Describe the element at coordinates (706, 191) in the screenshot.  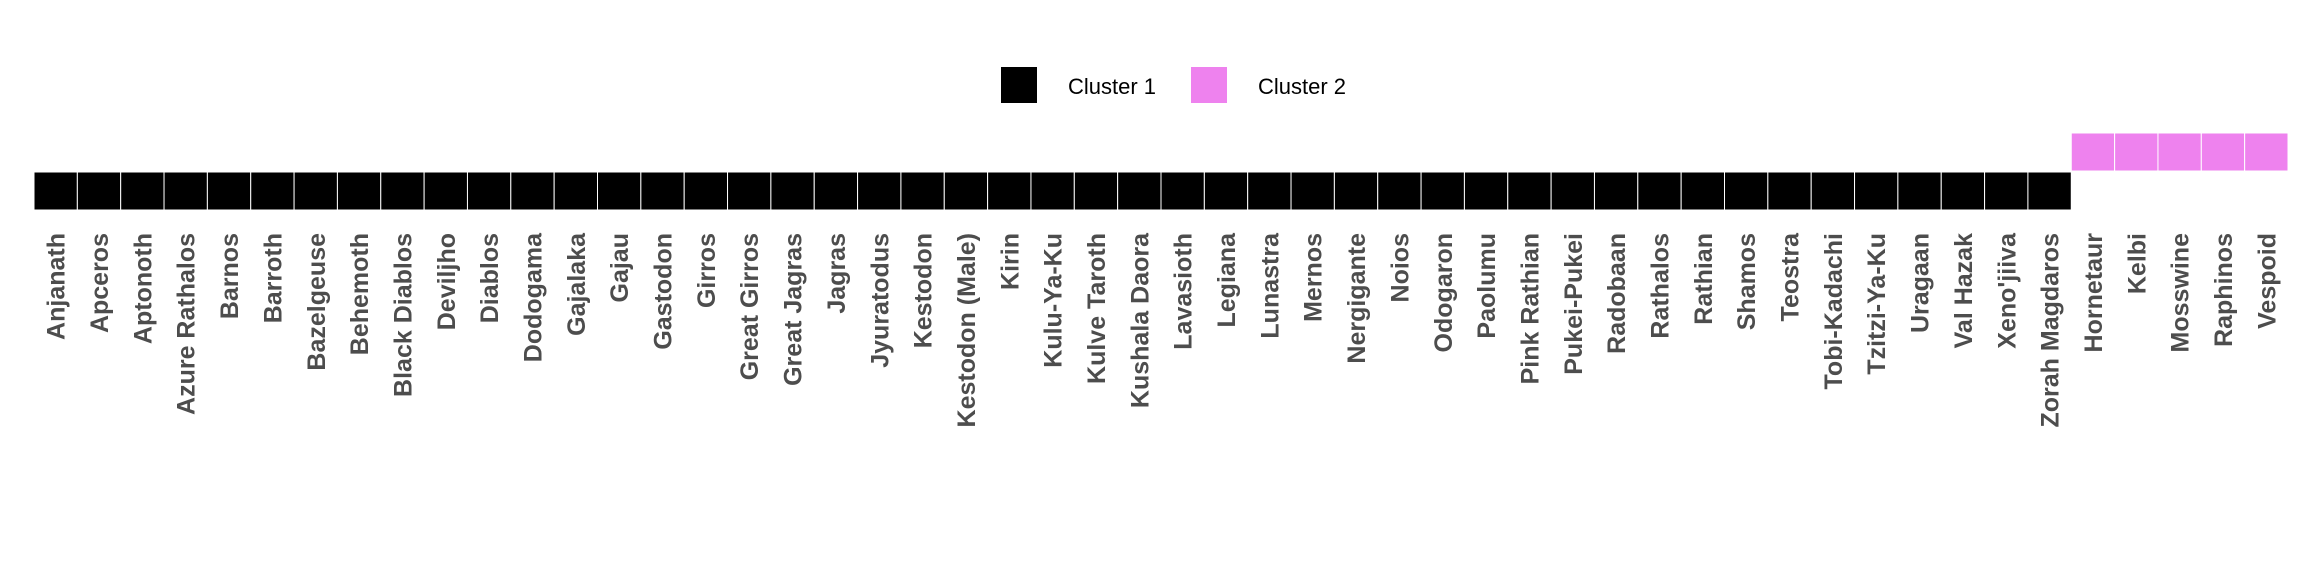
I see `tile-girros` at that location.